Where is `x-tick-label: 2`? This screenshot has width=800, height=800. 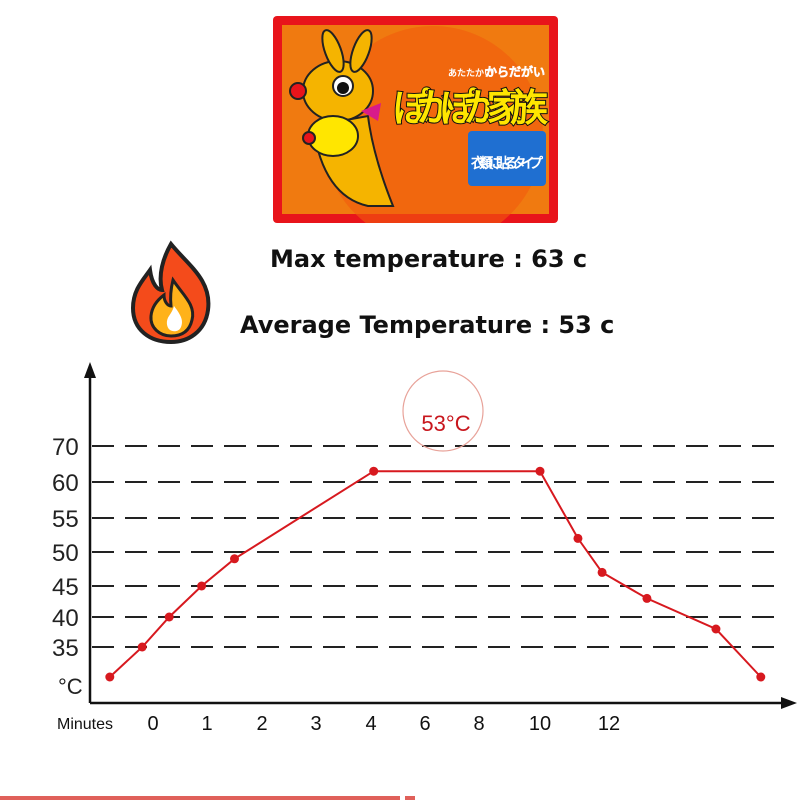
x-tick-label: 2 is located at coordinates (261, 724).